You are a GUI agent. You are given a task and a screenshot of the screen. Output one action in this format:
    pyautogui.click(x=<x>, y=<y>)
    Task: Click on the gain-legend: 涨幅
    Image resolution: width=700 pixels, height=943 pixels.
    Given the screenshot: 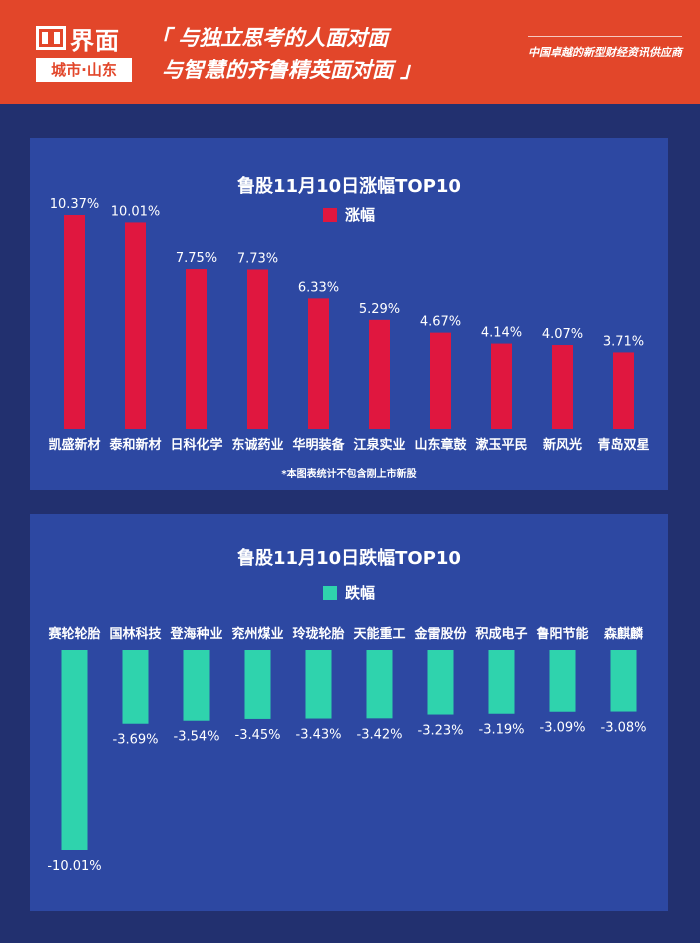 What is the action you would take?
    pyautogui.click(x=349, y=214)
    